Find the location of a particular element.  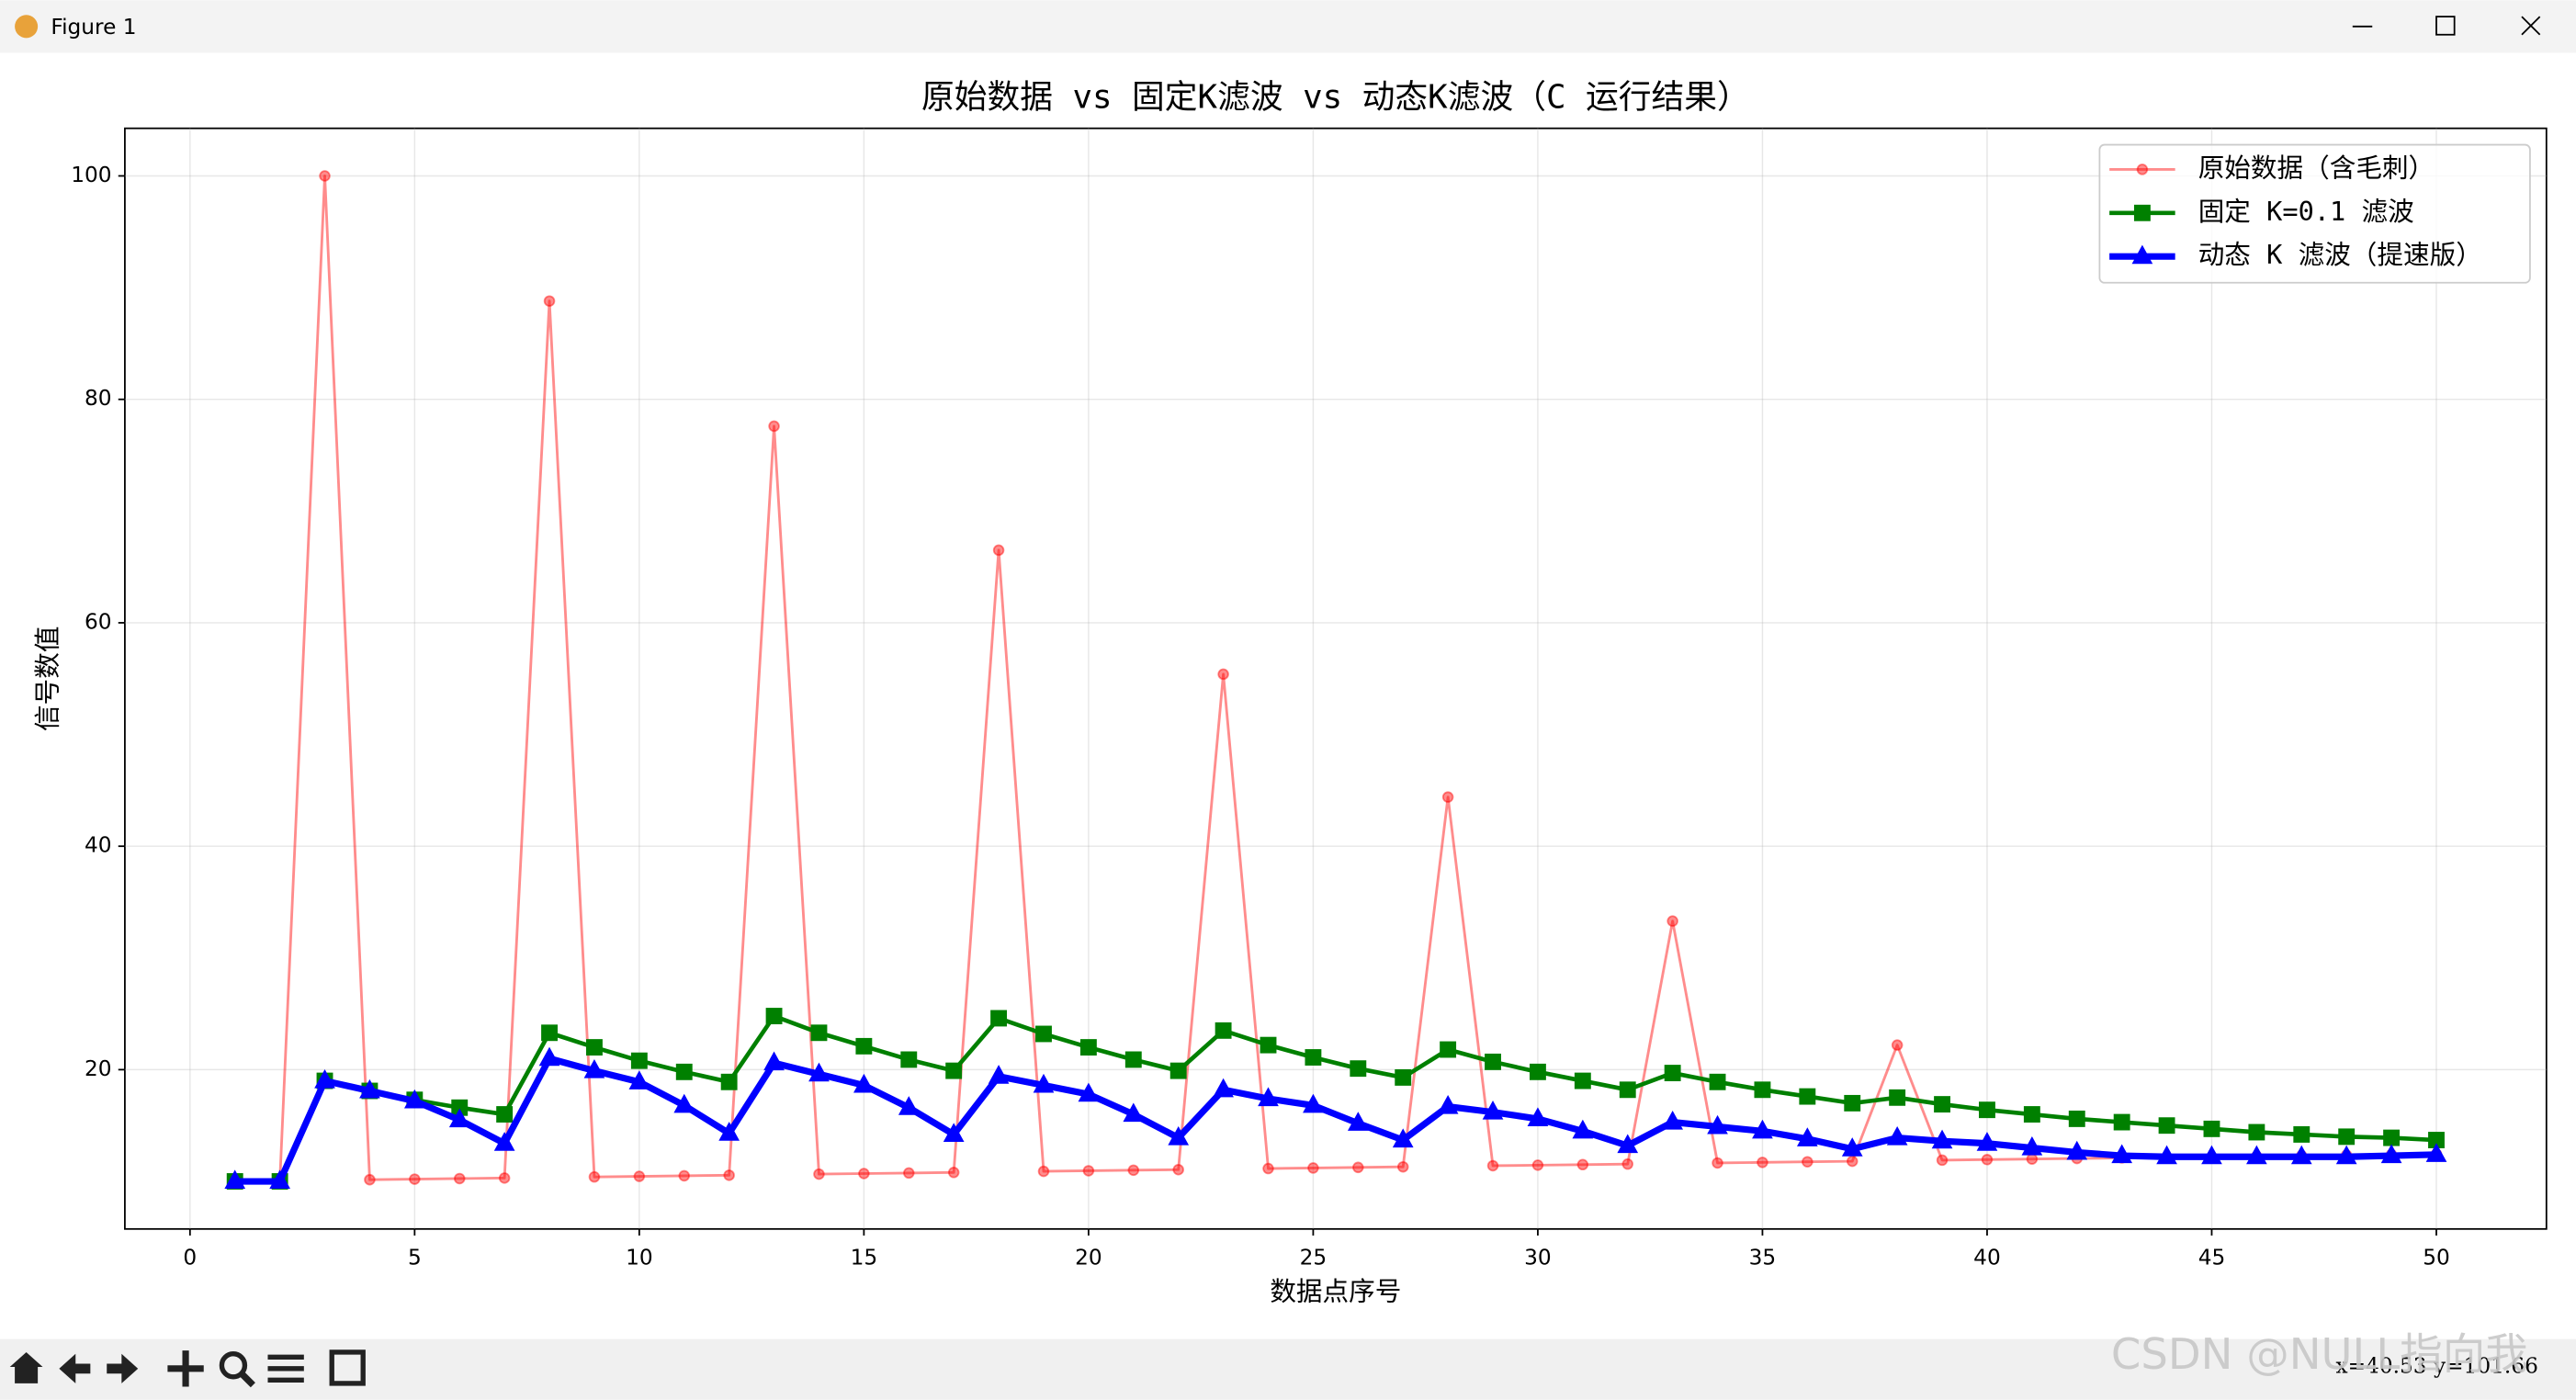

y-axis-label: 信号数值 is located at coordinates (47, 679).